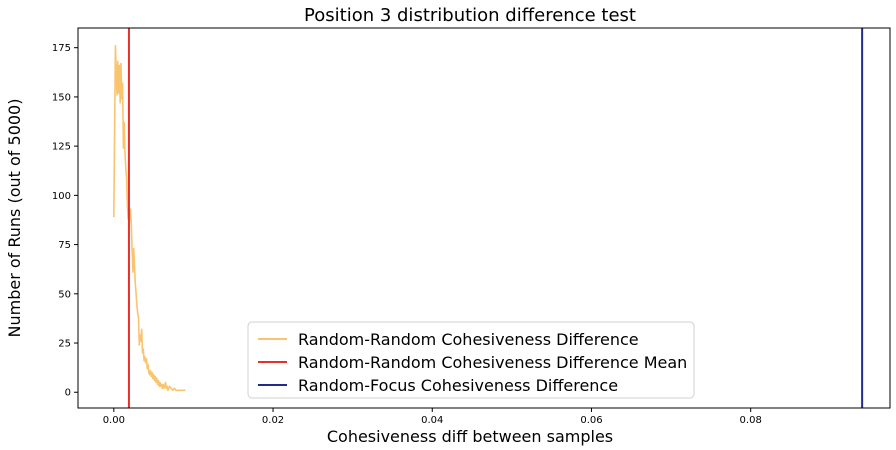  I want to click on y-tick-label: 100, so click(61, 196).